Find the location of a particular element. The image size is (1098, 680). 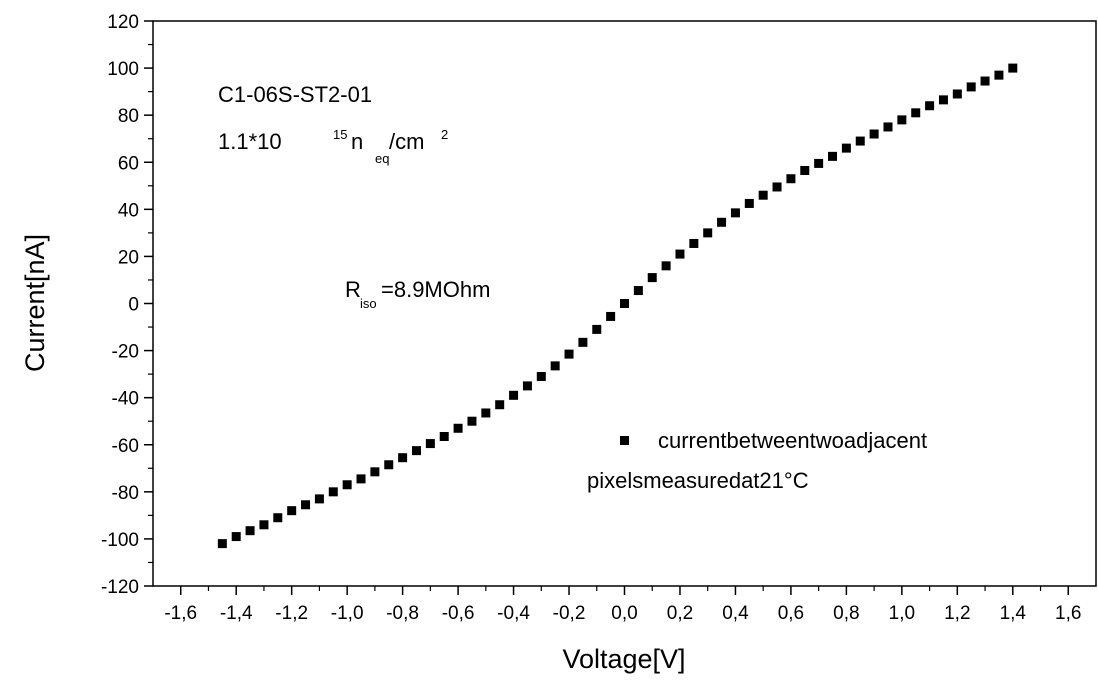

y-tick-label-m100: -100 is located at coordinates (120, 540).